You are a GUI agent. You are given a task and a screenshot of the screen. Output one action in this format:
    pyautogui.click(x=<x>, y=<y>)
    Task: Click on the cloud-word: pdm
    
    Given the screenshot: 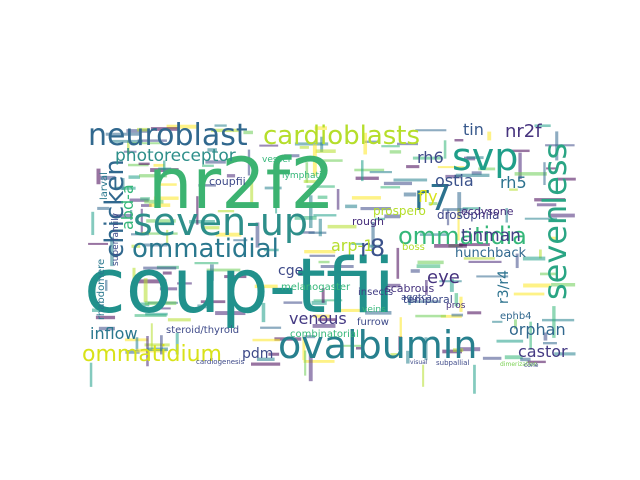 What is the action you would take?
    pyautogui.click(x=257, y=354)
    